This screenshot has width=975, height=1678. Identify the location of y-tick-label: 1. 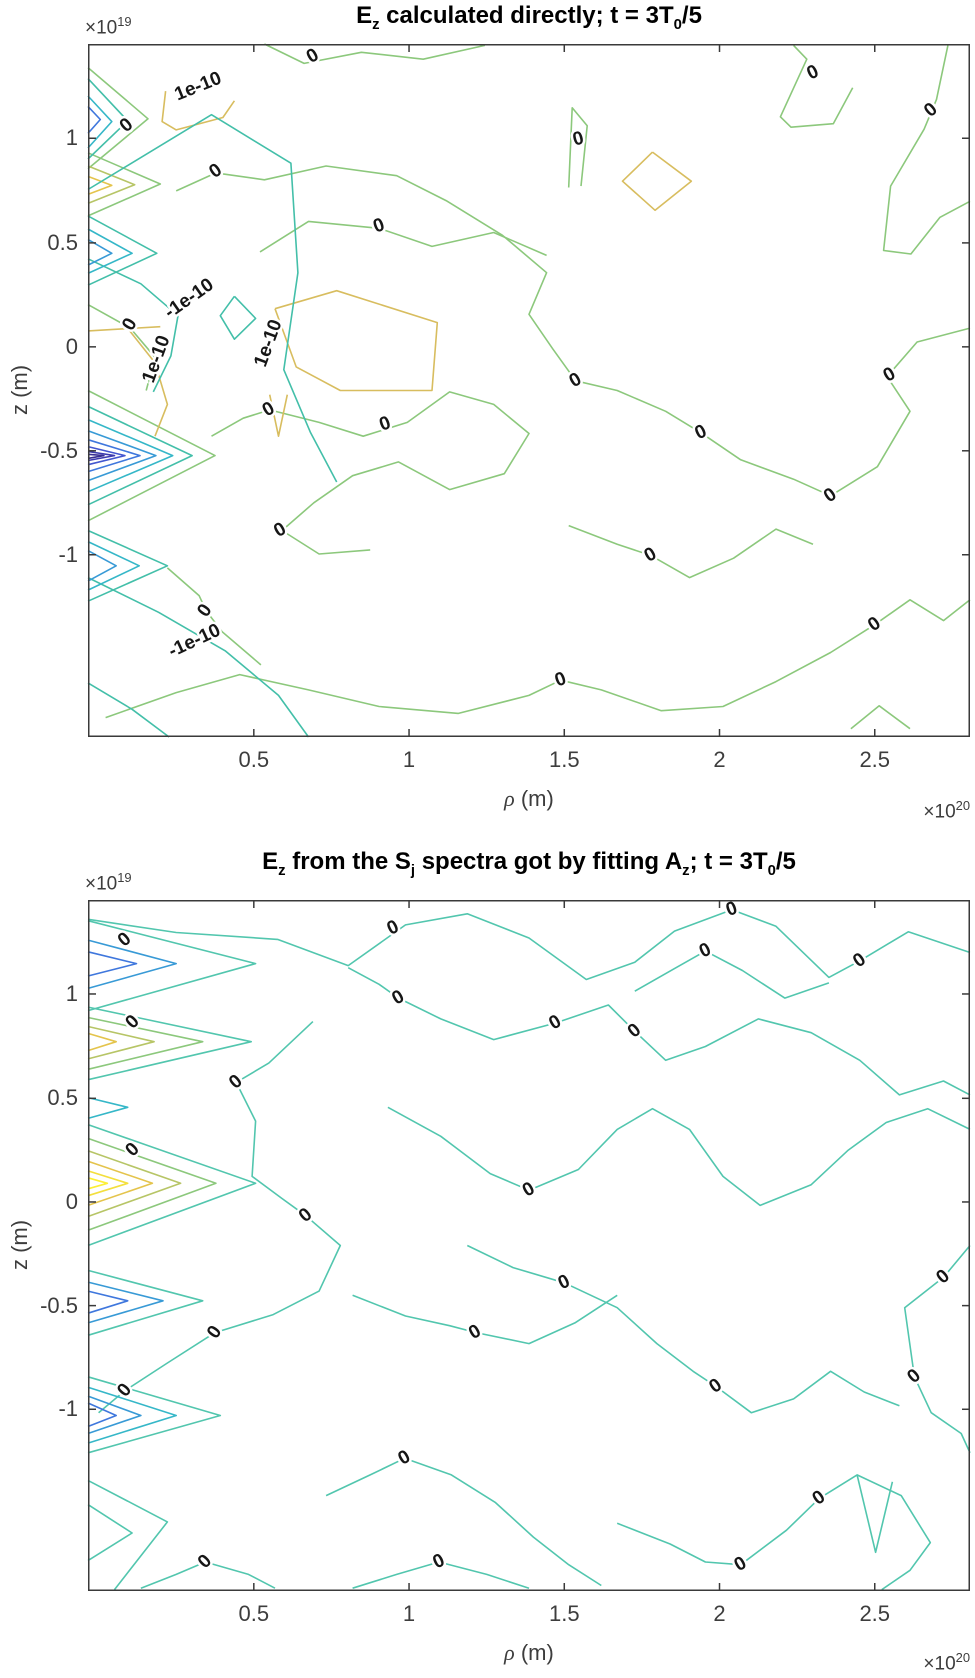
(71, 993).